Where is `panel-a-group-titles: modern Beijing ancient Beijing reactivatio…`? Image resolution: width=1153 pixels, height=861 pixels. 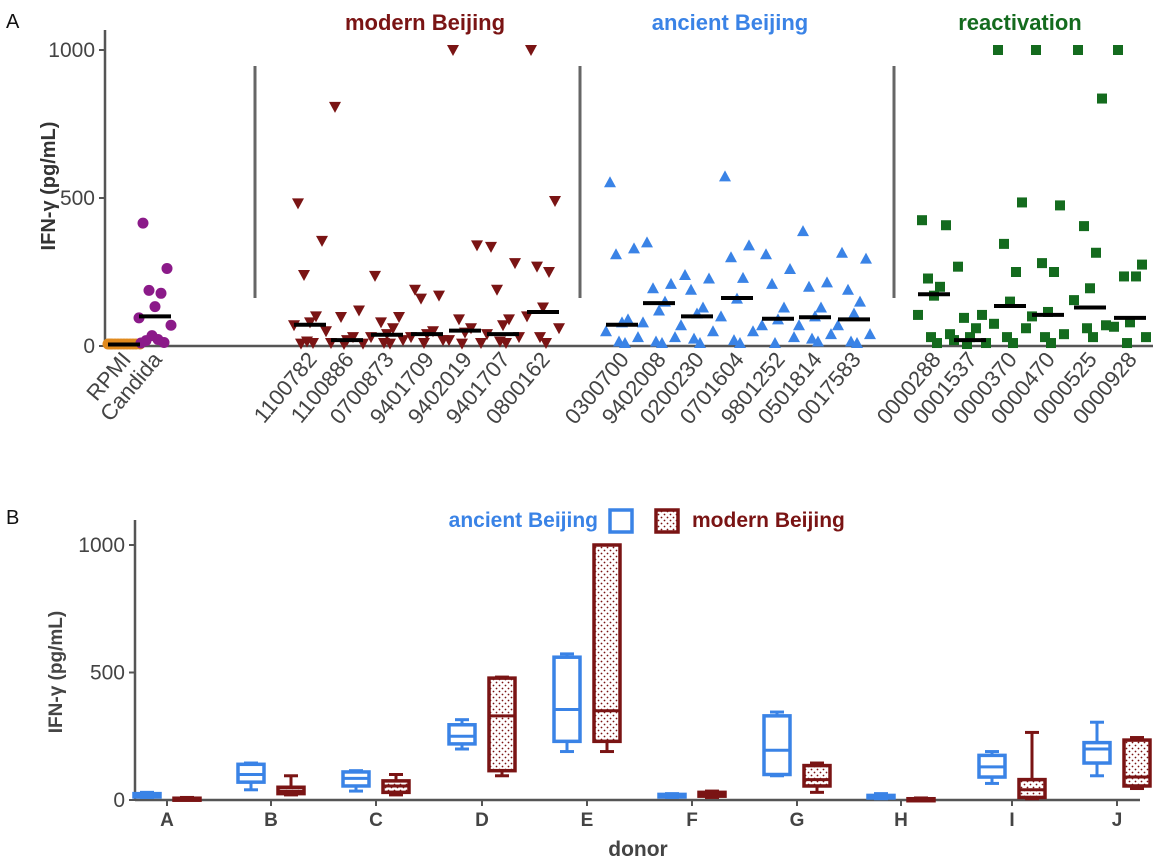
panel-a-group-titles: modern Beijing ancient Beijing reactivatio… is located at coordinates (713, 22).